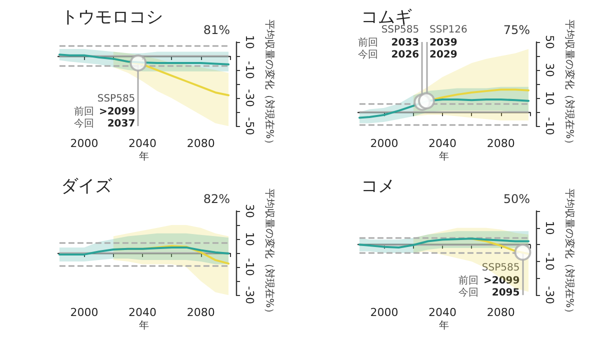 The image size is (600, 338). I want to click on annotation: 2095, so click(506, 293).